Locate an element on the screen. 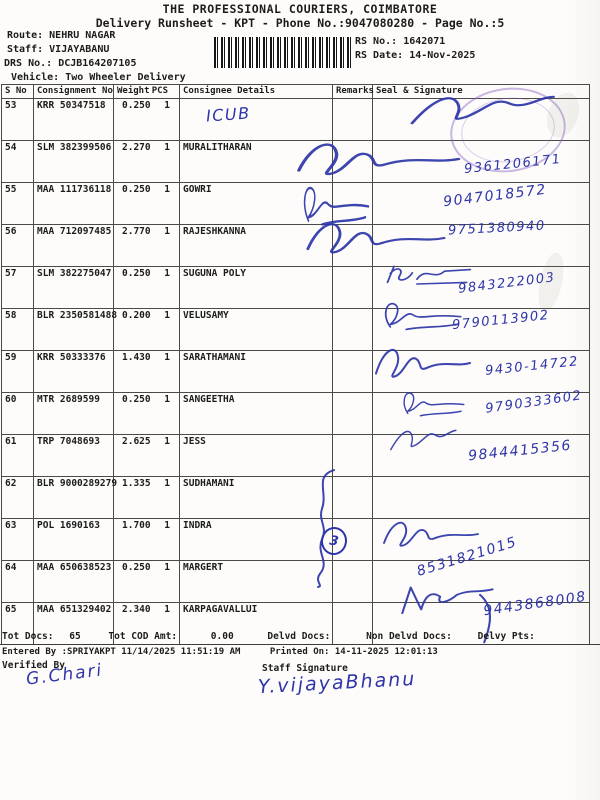 The width and height of the screenshot is (600, 800). cell-sno: 62 is located at coordinates (17, 497).